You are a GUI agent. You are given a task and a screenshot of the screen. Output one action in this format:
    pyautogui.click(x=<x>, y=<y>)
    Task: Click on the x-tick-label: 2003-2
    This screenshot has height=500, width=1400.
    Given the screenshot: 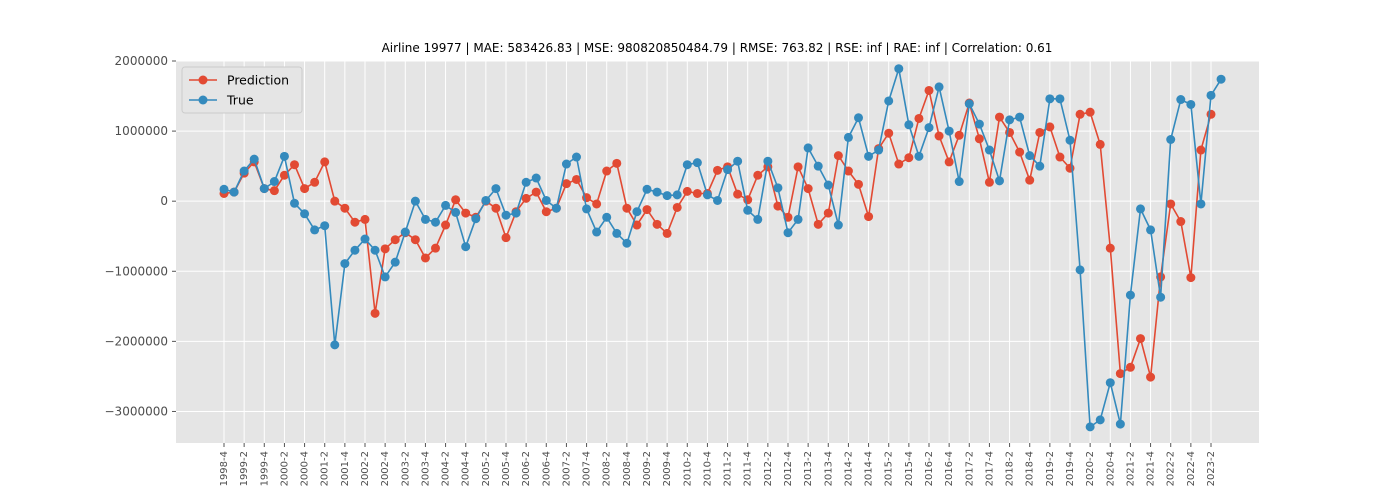 What is the action you would take?
    pyautogui.click(x=405, y=468)
    